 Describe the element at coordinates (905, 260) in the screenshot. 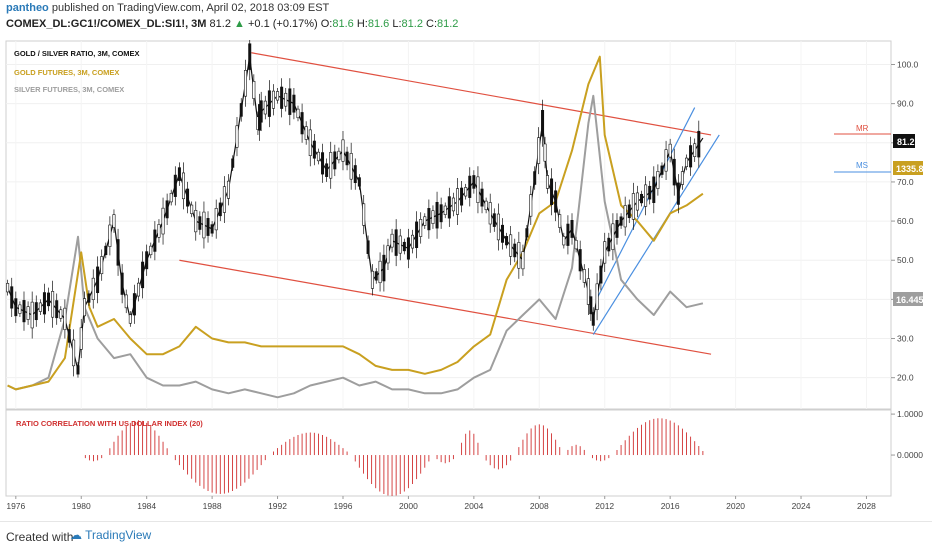

I see `y-tick-label: 50.0` at that location.